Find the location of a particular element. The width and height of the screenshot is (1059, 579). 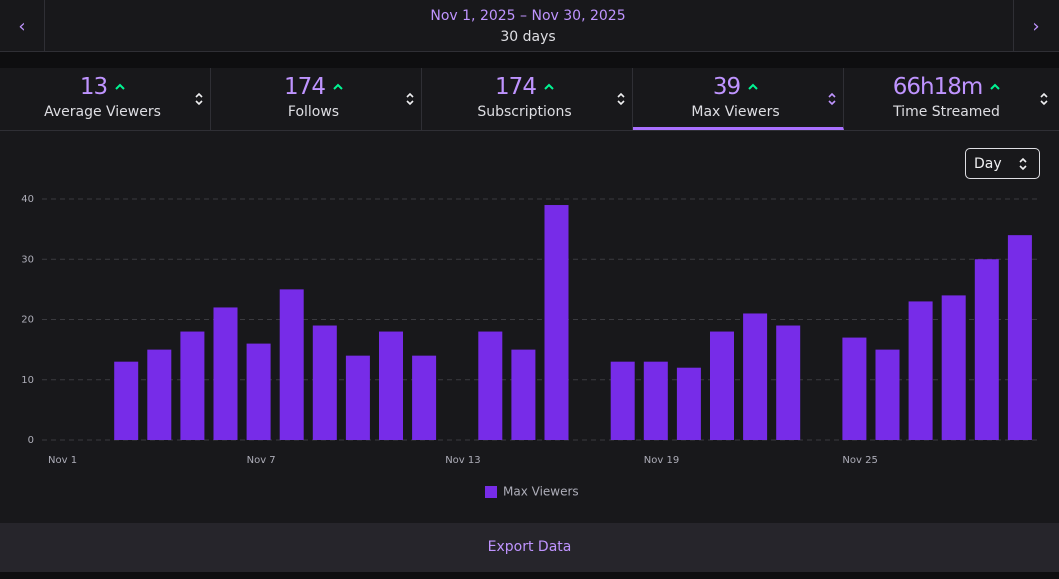

y-tick-label: 30 is located at coordinates (27, 259).